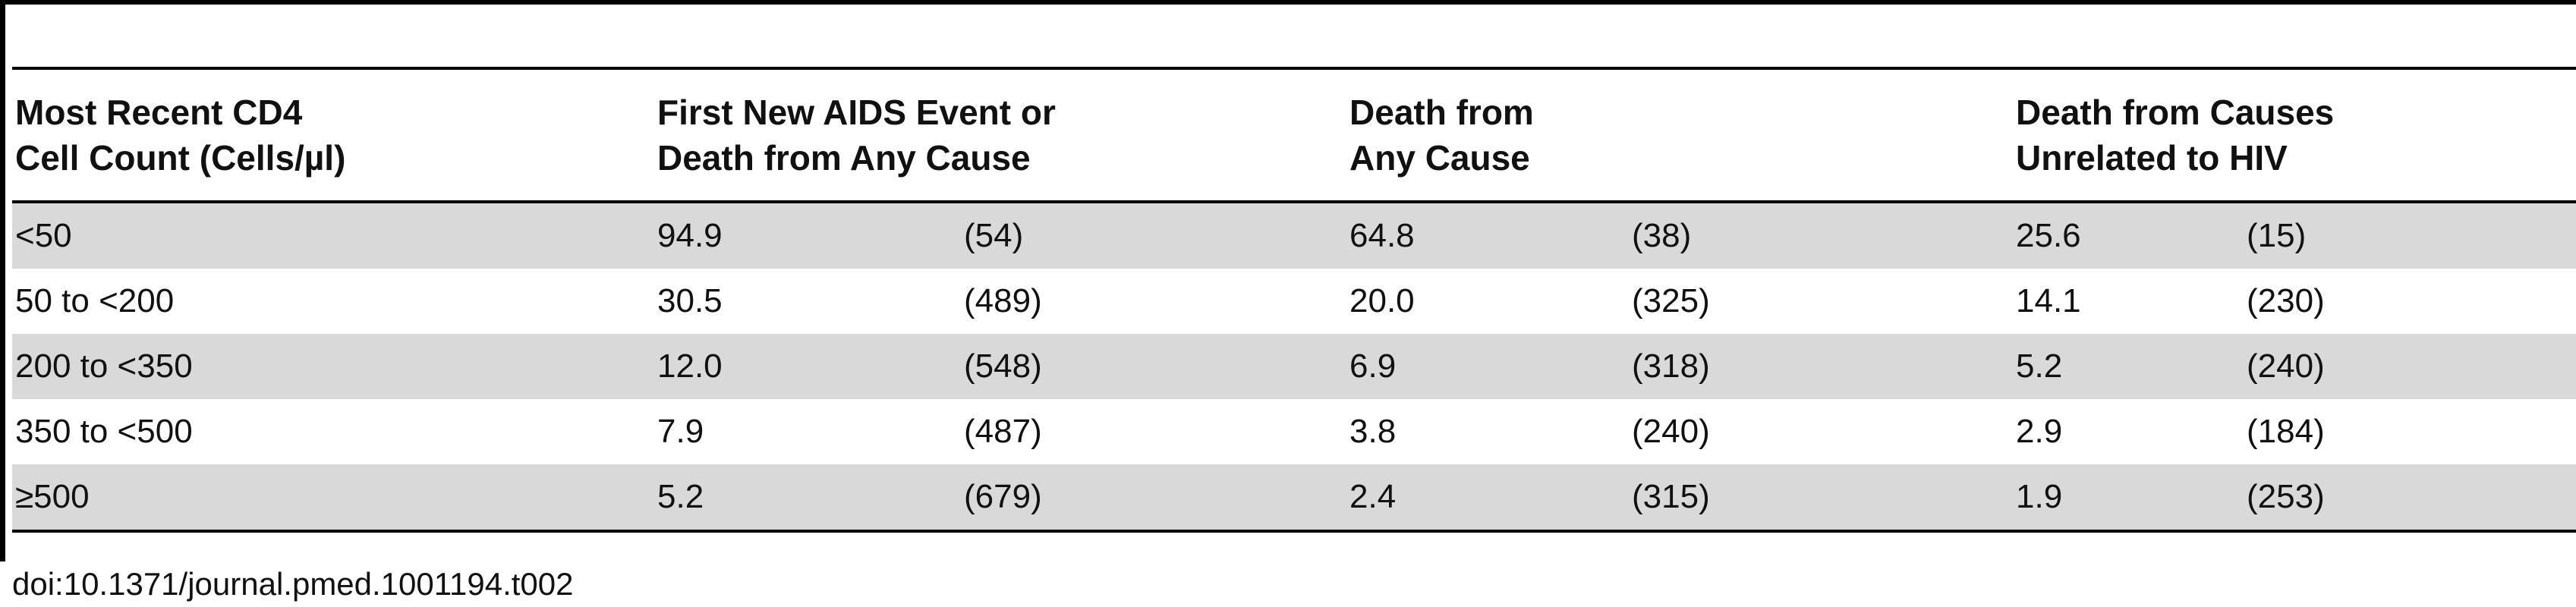 The height and width of the screenshot is (607, 2576). Describe the element at coordinates (1154, 366) in the screenshot. I see `cell-aids-or-death-count: (548)` at that location.